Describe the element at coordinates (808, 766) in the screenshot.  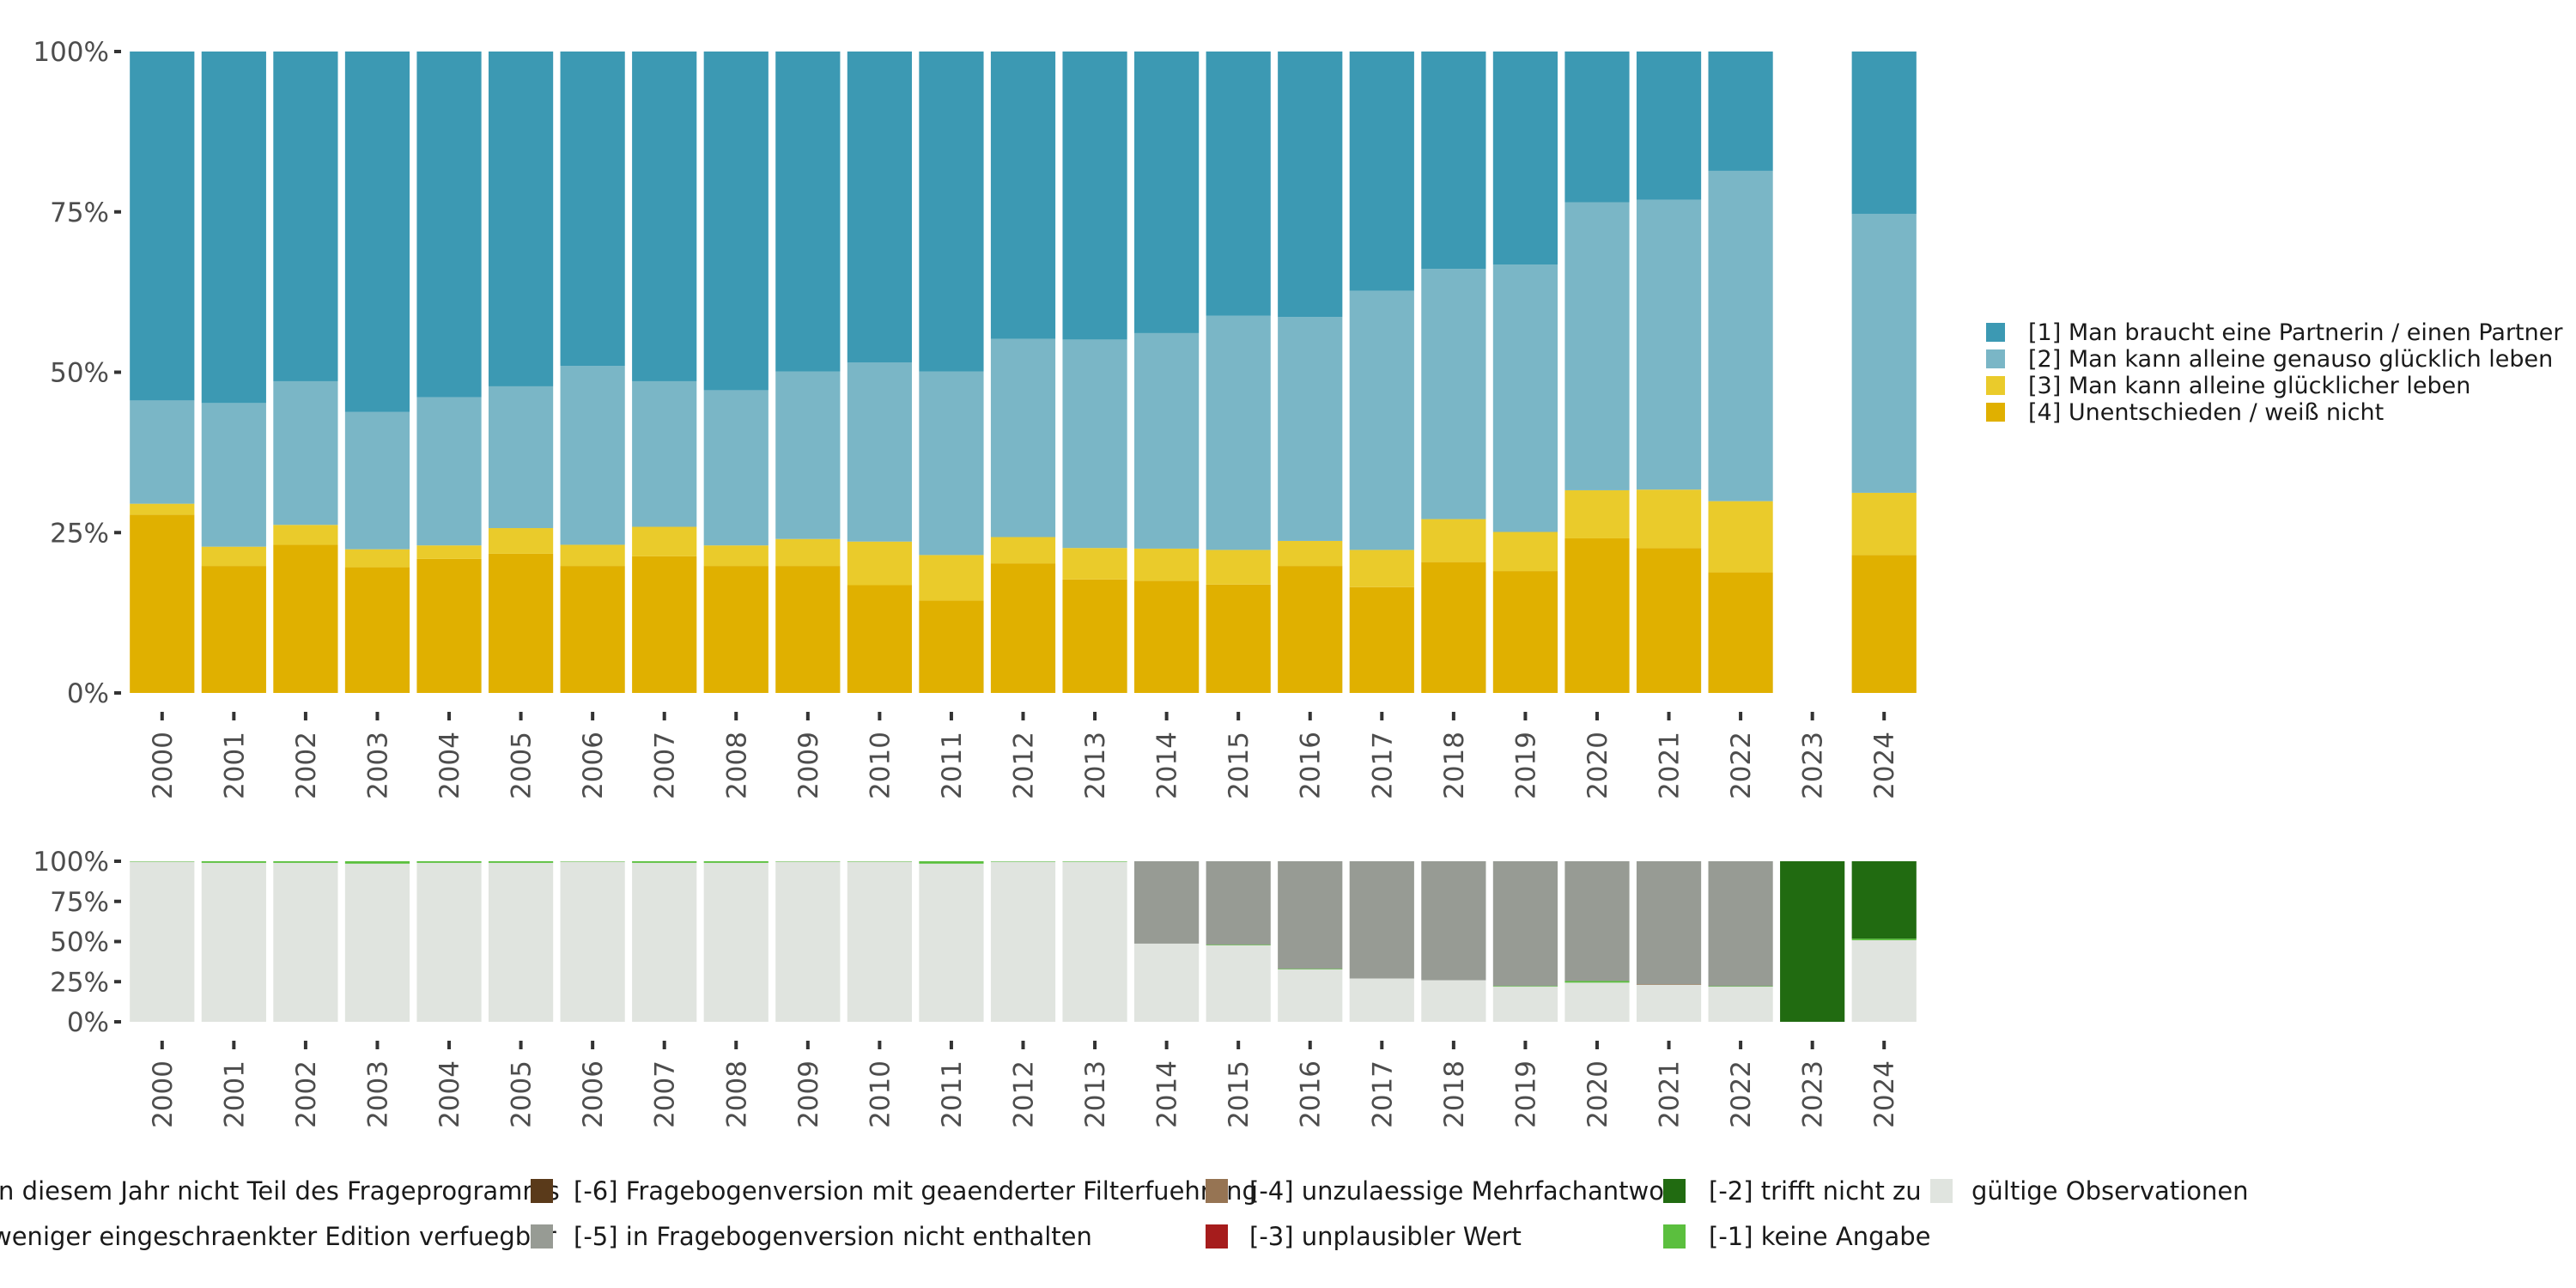
I see `x-tick-label: 2009` at that location.